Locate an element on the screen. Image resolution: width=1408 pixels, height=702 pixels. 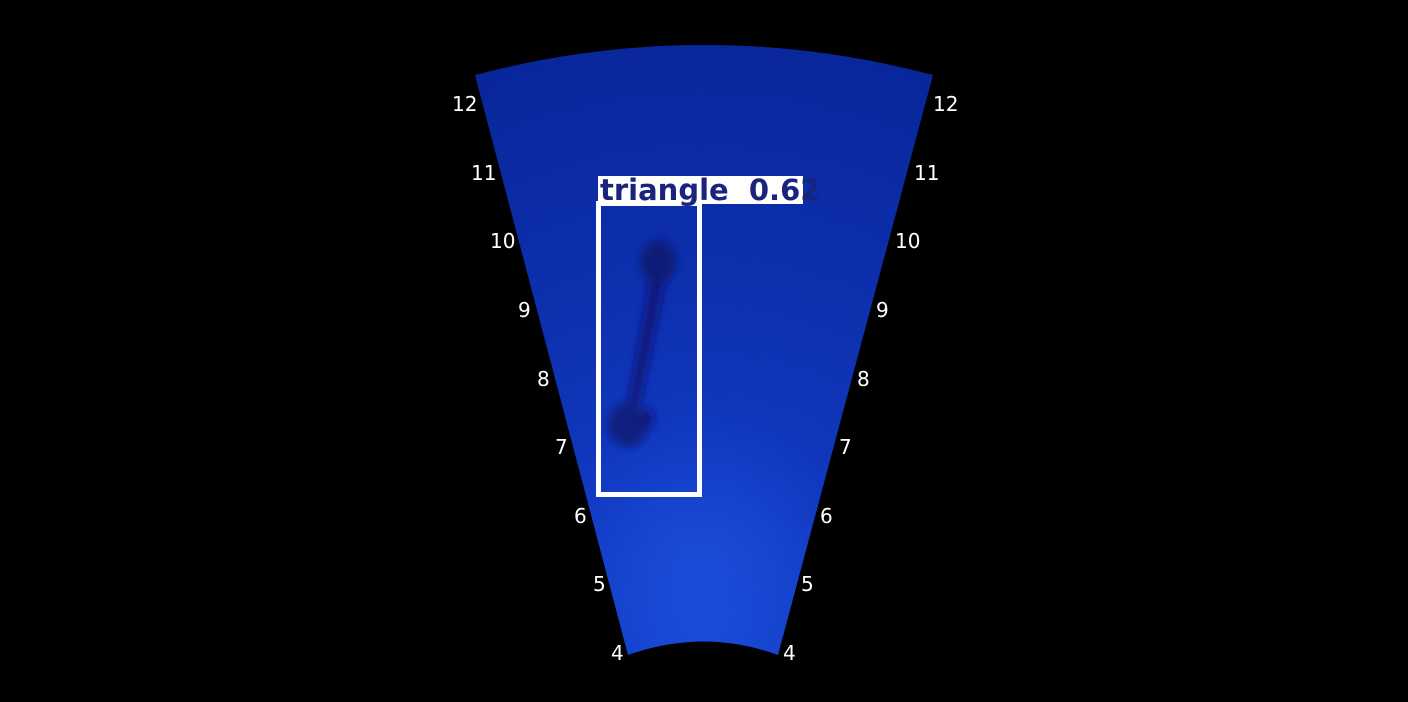
detection: triangle 0.62 is located at coordinates (708, 335).